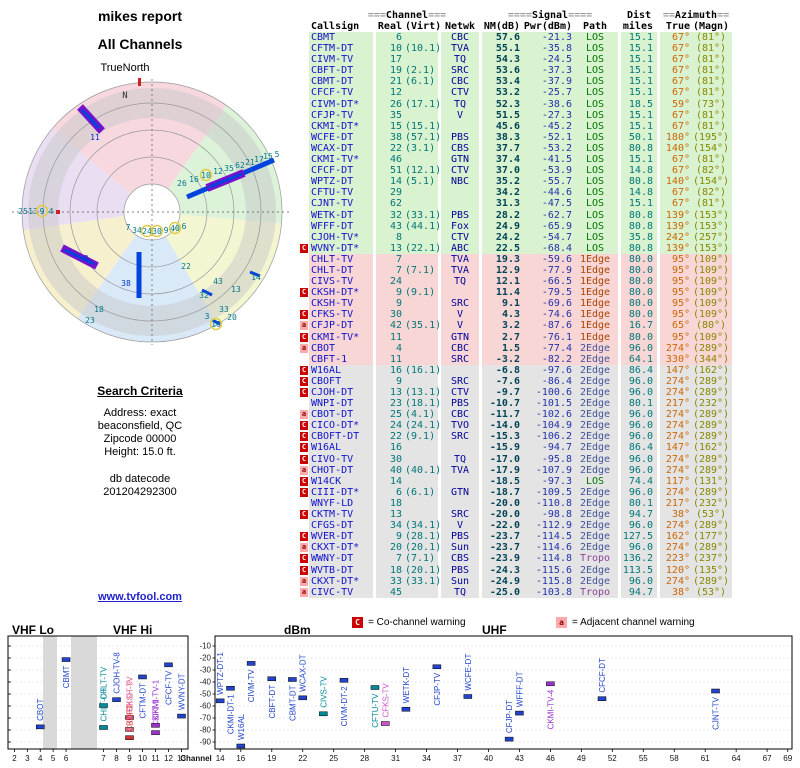  Describe the element at coordinates (556, 115) in the screenshot. I see `power-cell: -27.3` at that location.